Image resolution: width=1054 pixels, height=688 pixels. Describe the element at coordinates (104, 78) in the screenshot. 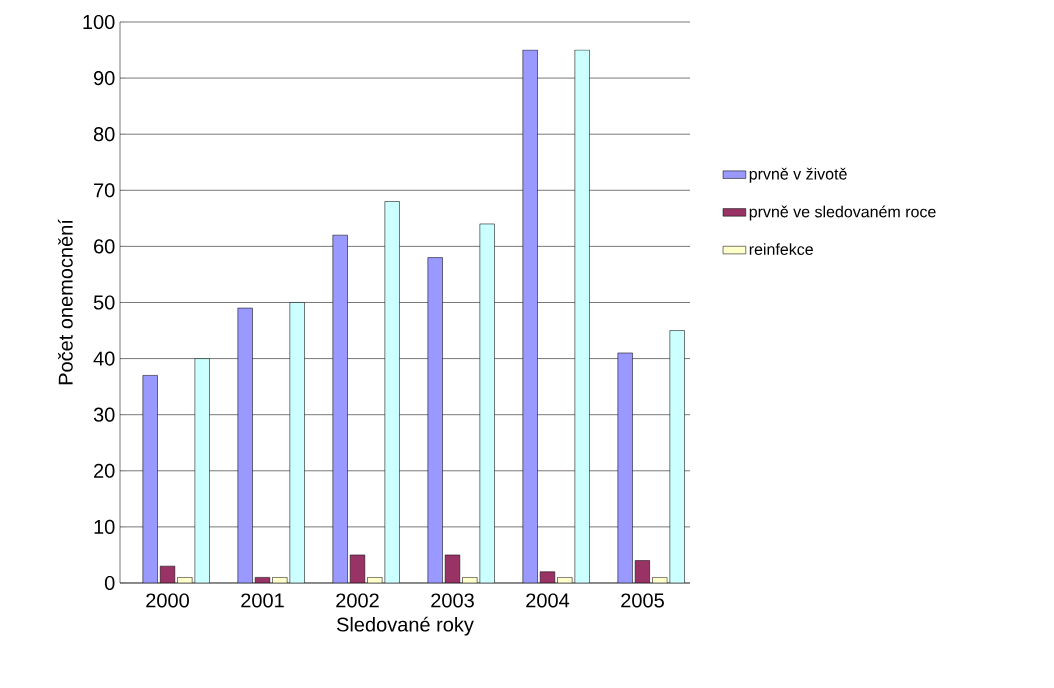

I see `y-tick-label: 90` at that location.